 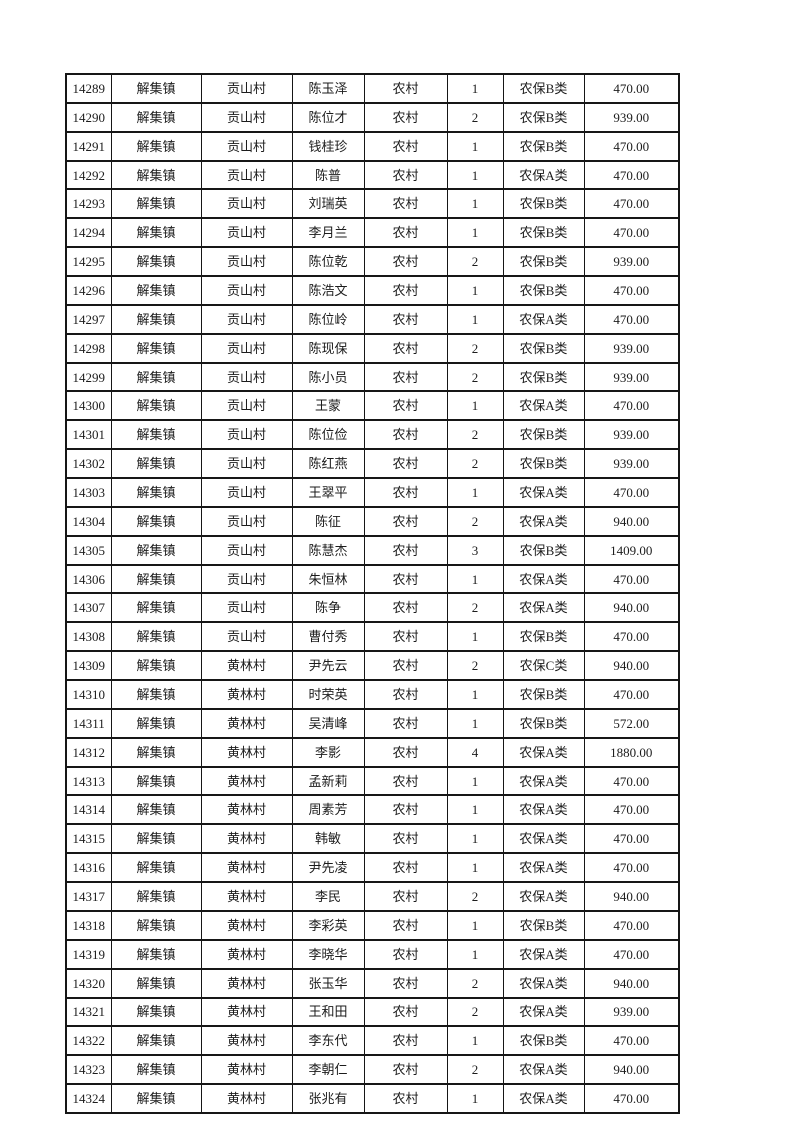 I want to click on cell-name: 陈普, so click(x=328, y=175).